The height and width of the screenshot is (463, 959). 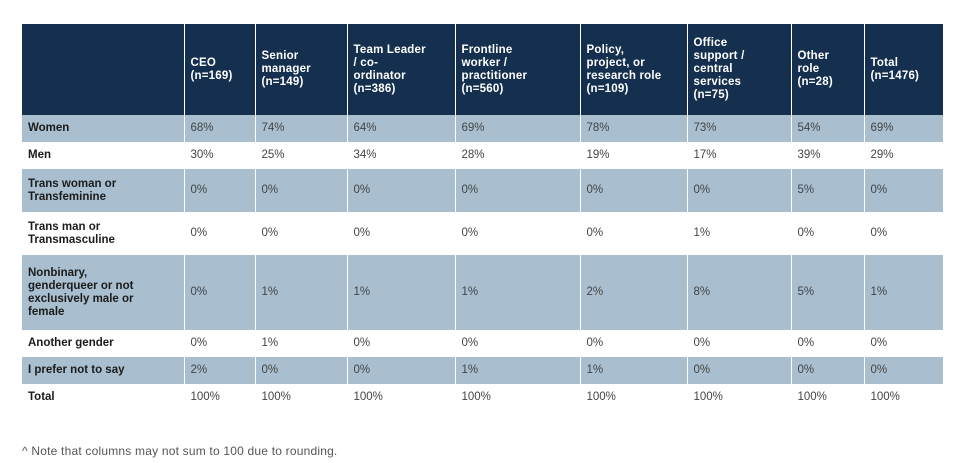 I want to click on header-frontline-worker: Frontline worker / practitioner (n=560), so click(x=518, y=69).